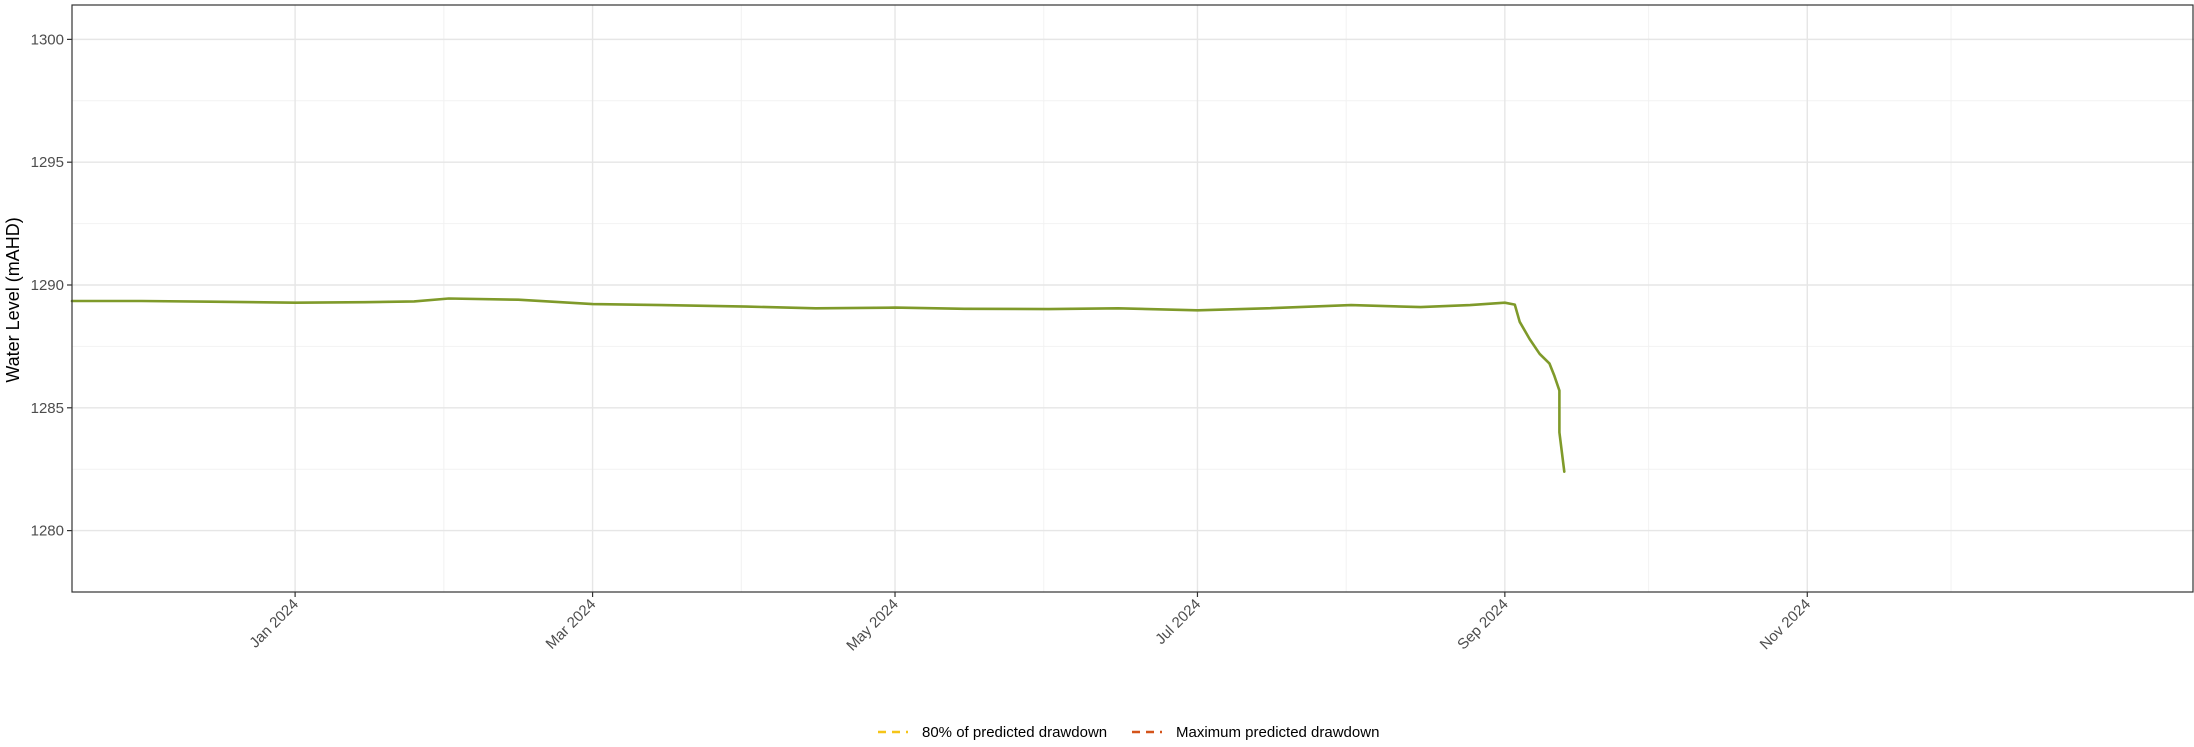  I want to click on y-tick-label: 1290, so click(47, 285).